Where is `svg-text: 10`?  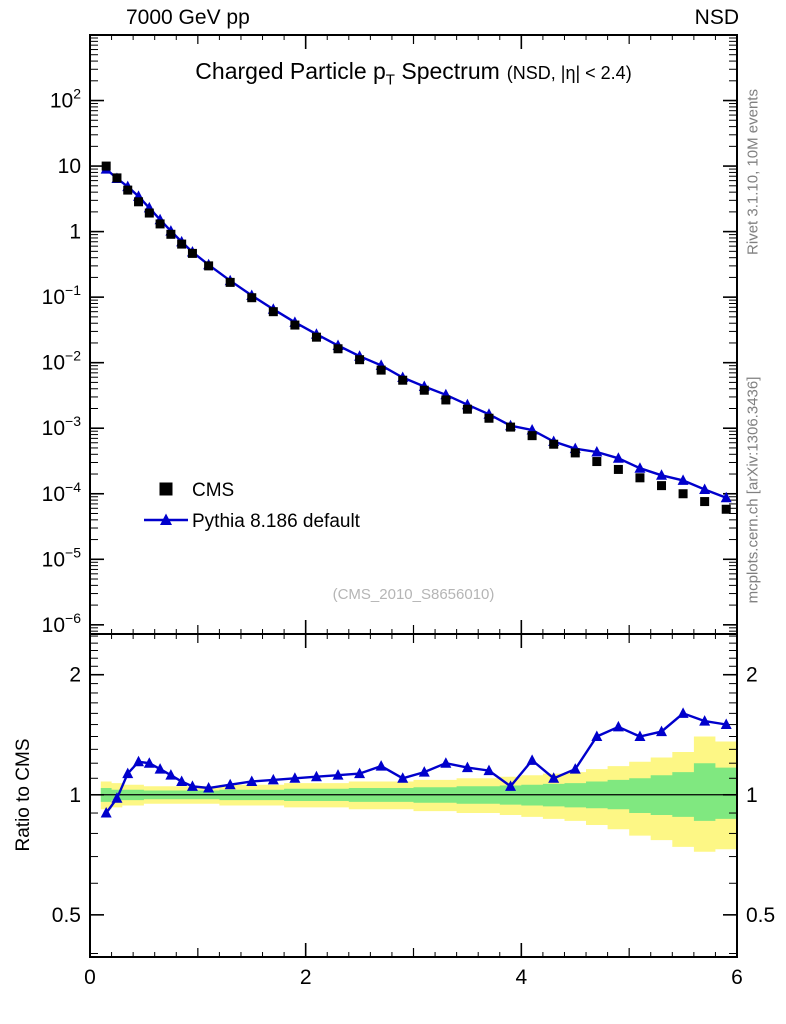 svg-text: 10 is located at coordinates (69, 166).